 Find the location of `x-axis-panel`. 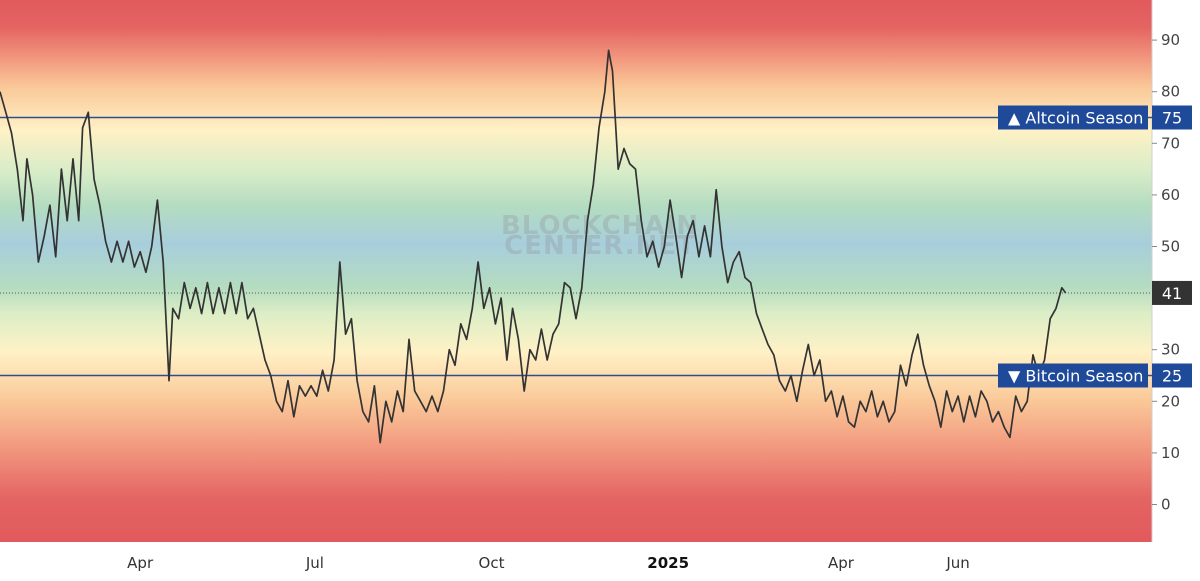

x-axis-panel is located at coordinates (600, 561).